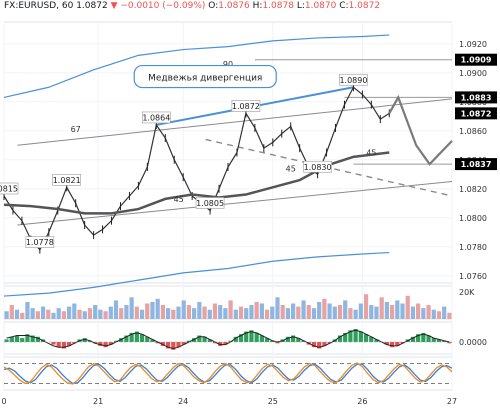 Image resolution: width=500 pixels, height=415 pixels. I want to click on time-tick-label: 24, so click(183, 401).